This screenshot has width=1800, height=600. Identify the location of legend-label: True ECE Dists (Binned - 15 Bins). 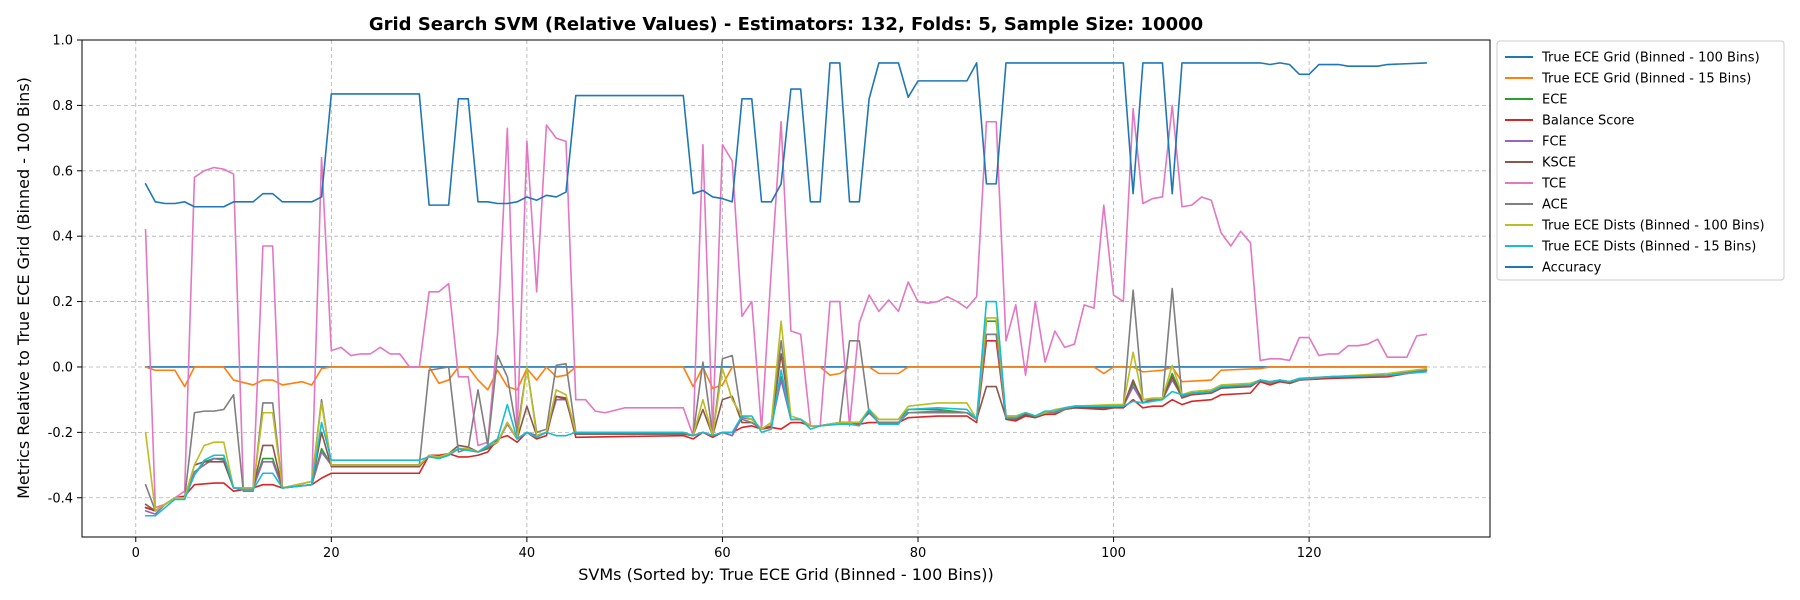
(1648, 247).